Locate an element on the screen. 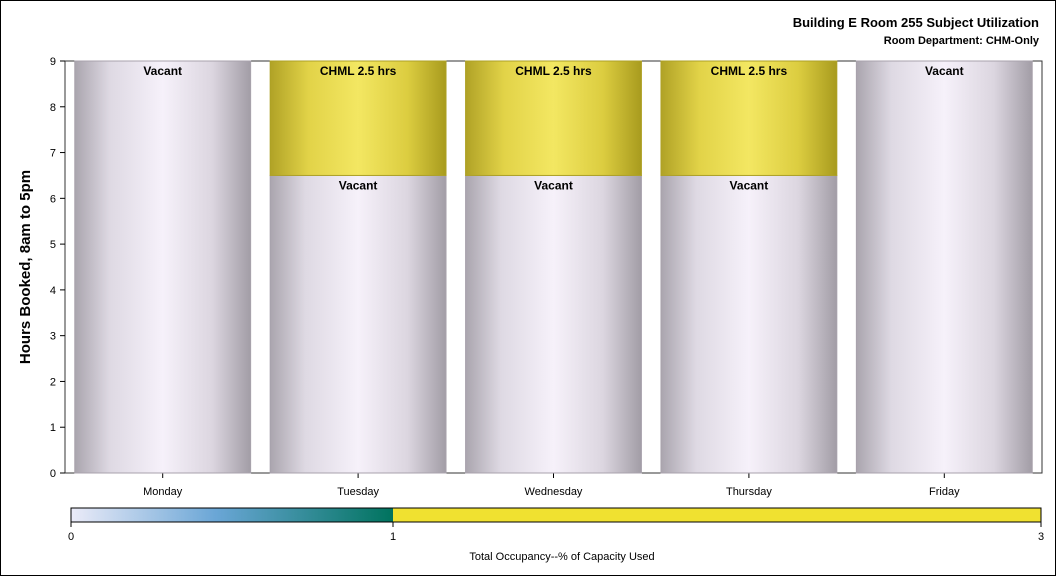 Image resolution: width=1056 pixels, height=577 pixels. y-tick-label: 4 is located at coordinates (53, 291).